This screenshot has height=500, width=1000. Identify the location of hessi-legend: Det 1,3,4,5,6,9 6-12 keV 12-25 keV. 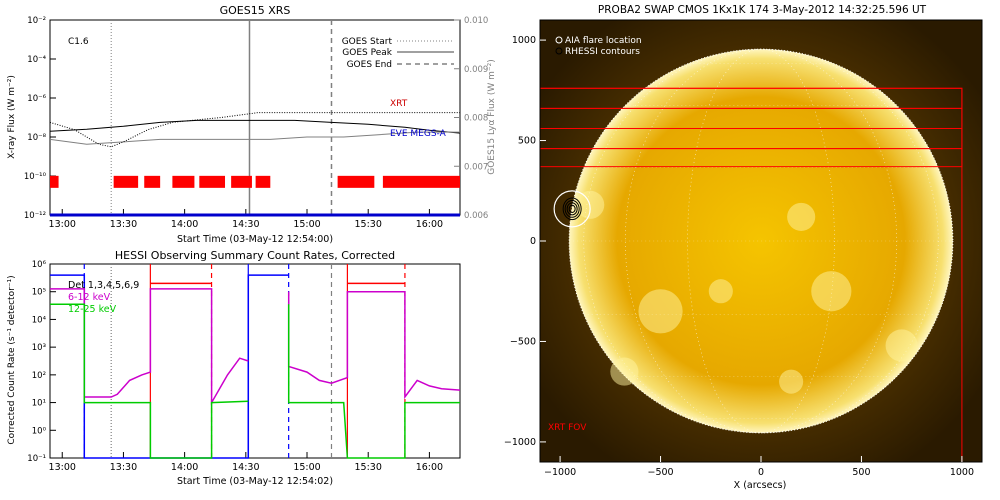
(103, 297).